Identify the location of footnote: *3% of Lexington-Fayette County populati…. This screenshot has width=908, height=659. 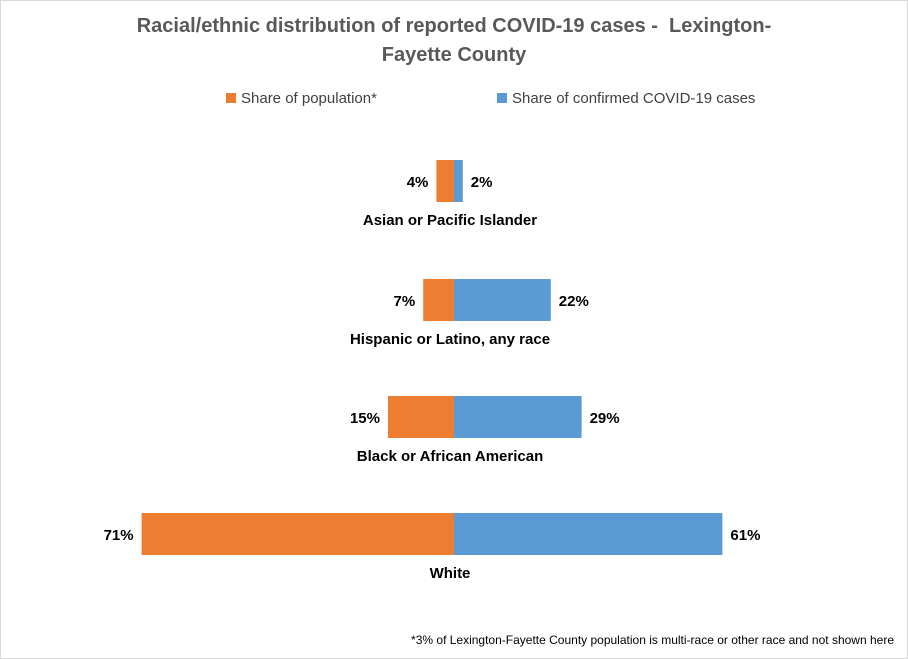
(652, 640).